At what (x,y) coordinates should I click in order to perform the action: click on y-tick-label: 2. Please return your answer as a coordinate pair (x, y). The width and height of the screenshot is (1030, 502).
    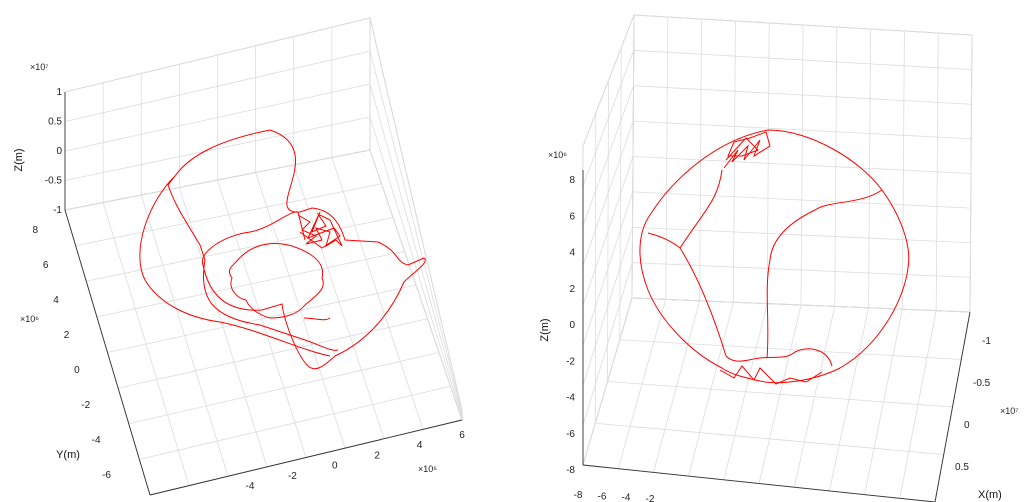
    Looking at the image, I should click on (67, 335).